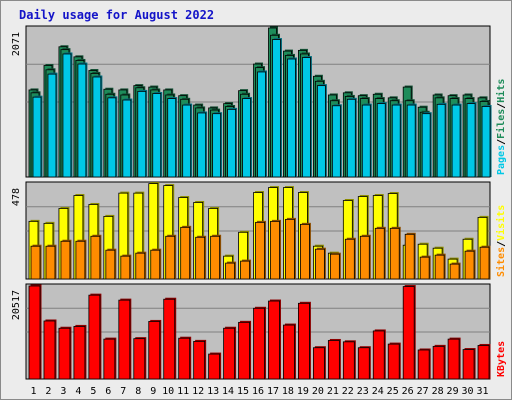 This screenshot has width=512, height=400. Describe the element at coordinates (213, 391) in the screenshot. I see `day-label: 13` at that location.